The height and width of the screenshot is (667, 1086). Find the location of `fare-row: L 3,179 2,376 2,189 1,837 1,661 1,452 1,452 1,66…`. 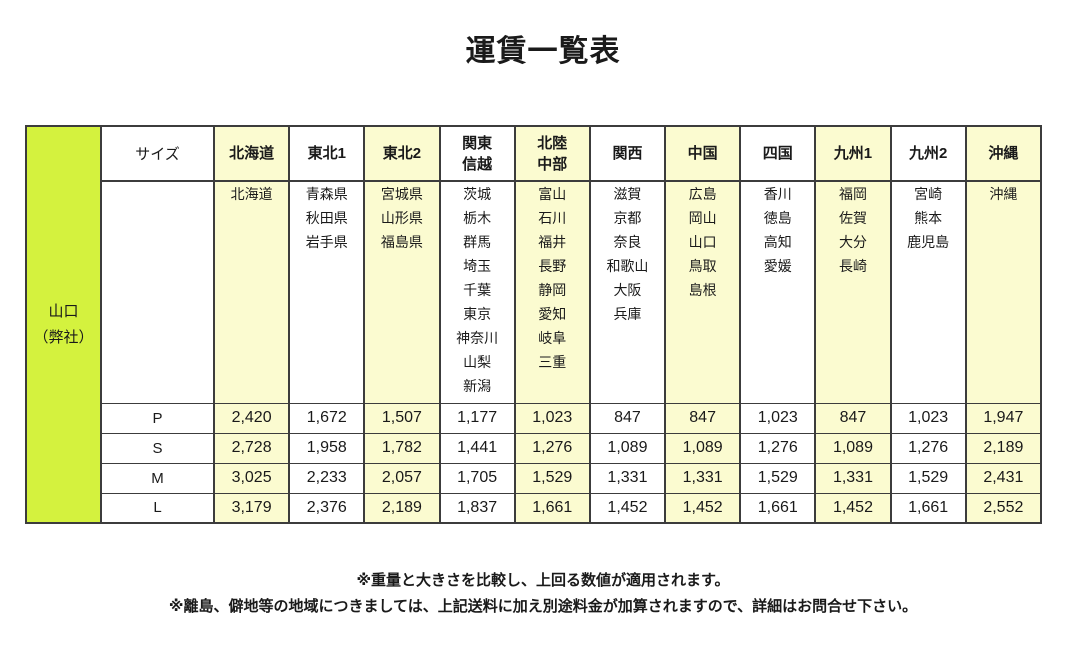

fare-row: L 3,179 2,376 2,189 1,837 1,661 1,452 1,452 1,66… is located at coordinates (534, 508).